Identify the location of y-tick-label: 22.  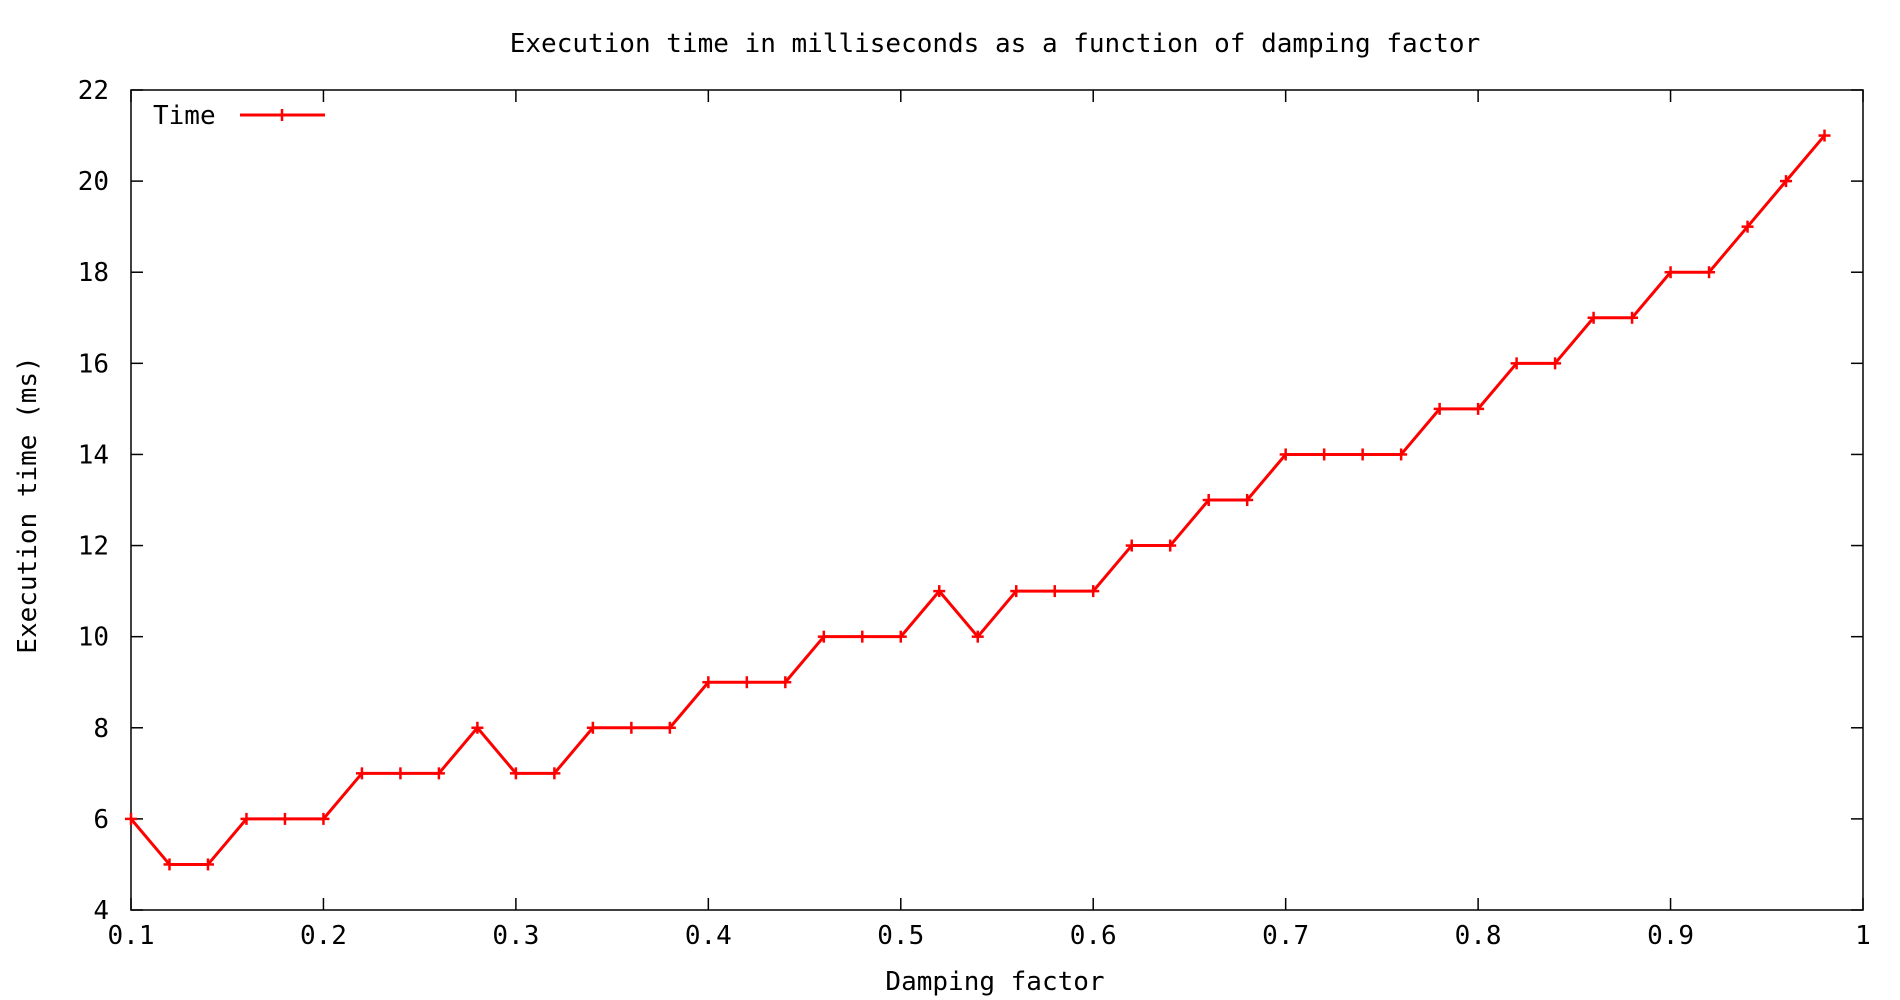
(93, 91).